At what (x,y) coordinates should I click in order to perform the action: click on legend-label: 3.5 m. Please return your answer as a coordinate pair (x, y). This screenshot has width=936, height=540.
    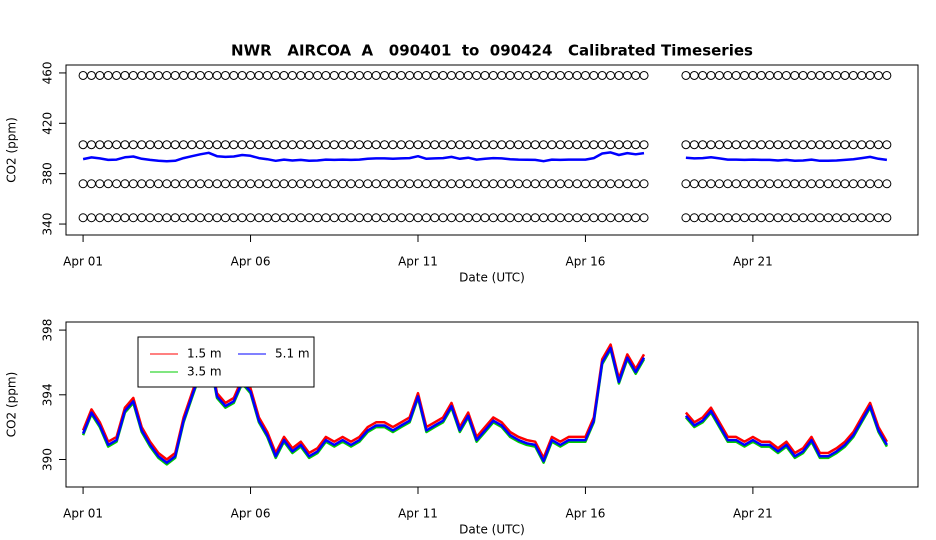
    Looking at the image, I should click on (204, 372).